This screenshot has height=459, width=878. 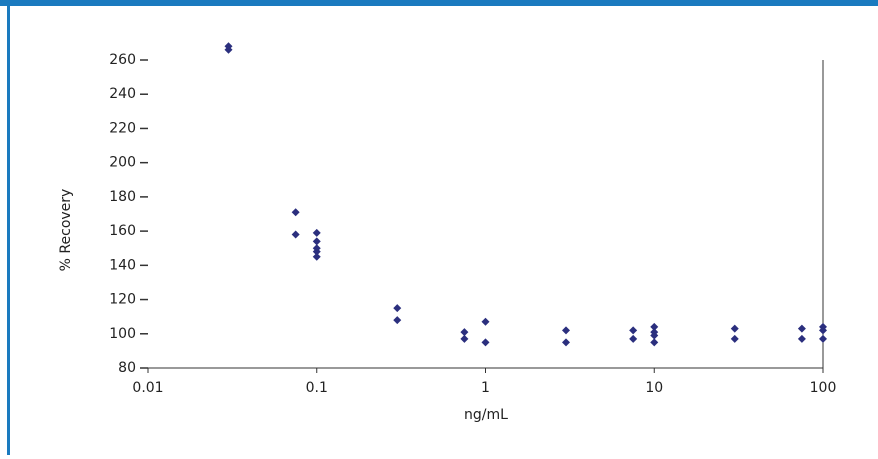 What do you see at coordinates (439, 3) in the screenshot?
I see `top-bar` at bounding box center [439, 3].